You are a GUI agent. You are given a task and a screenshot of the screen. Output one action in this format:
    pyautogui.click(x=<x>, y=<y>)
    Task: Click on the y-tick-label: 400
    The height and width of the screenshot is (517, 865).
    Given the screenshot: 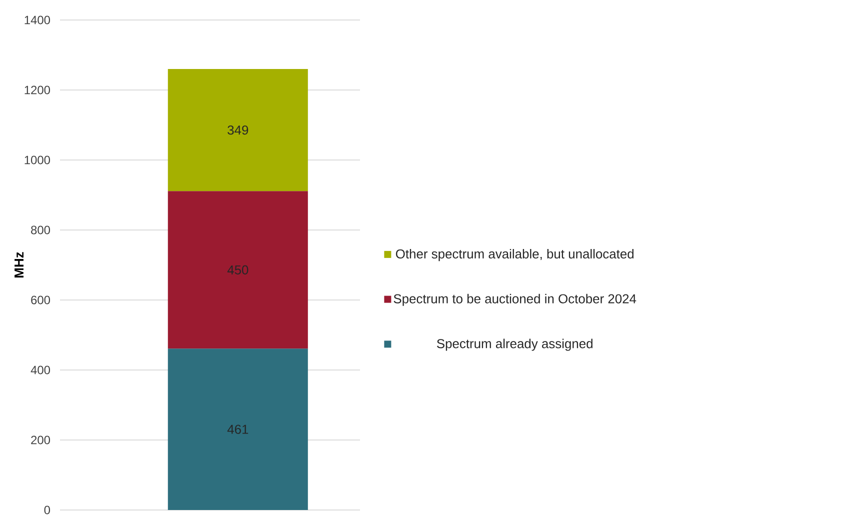 What is the action you would take?
    pyautogui.click(x=40, y=370)
    